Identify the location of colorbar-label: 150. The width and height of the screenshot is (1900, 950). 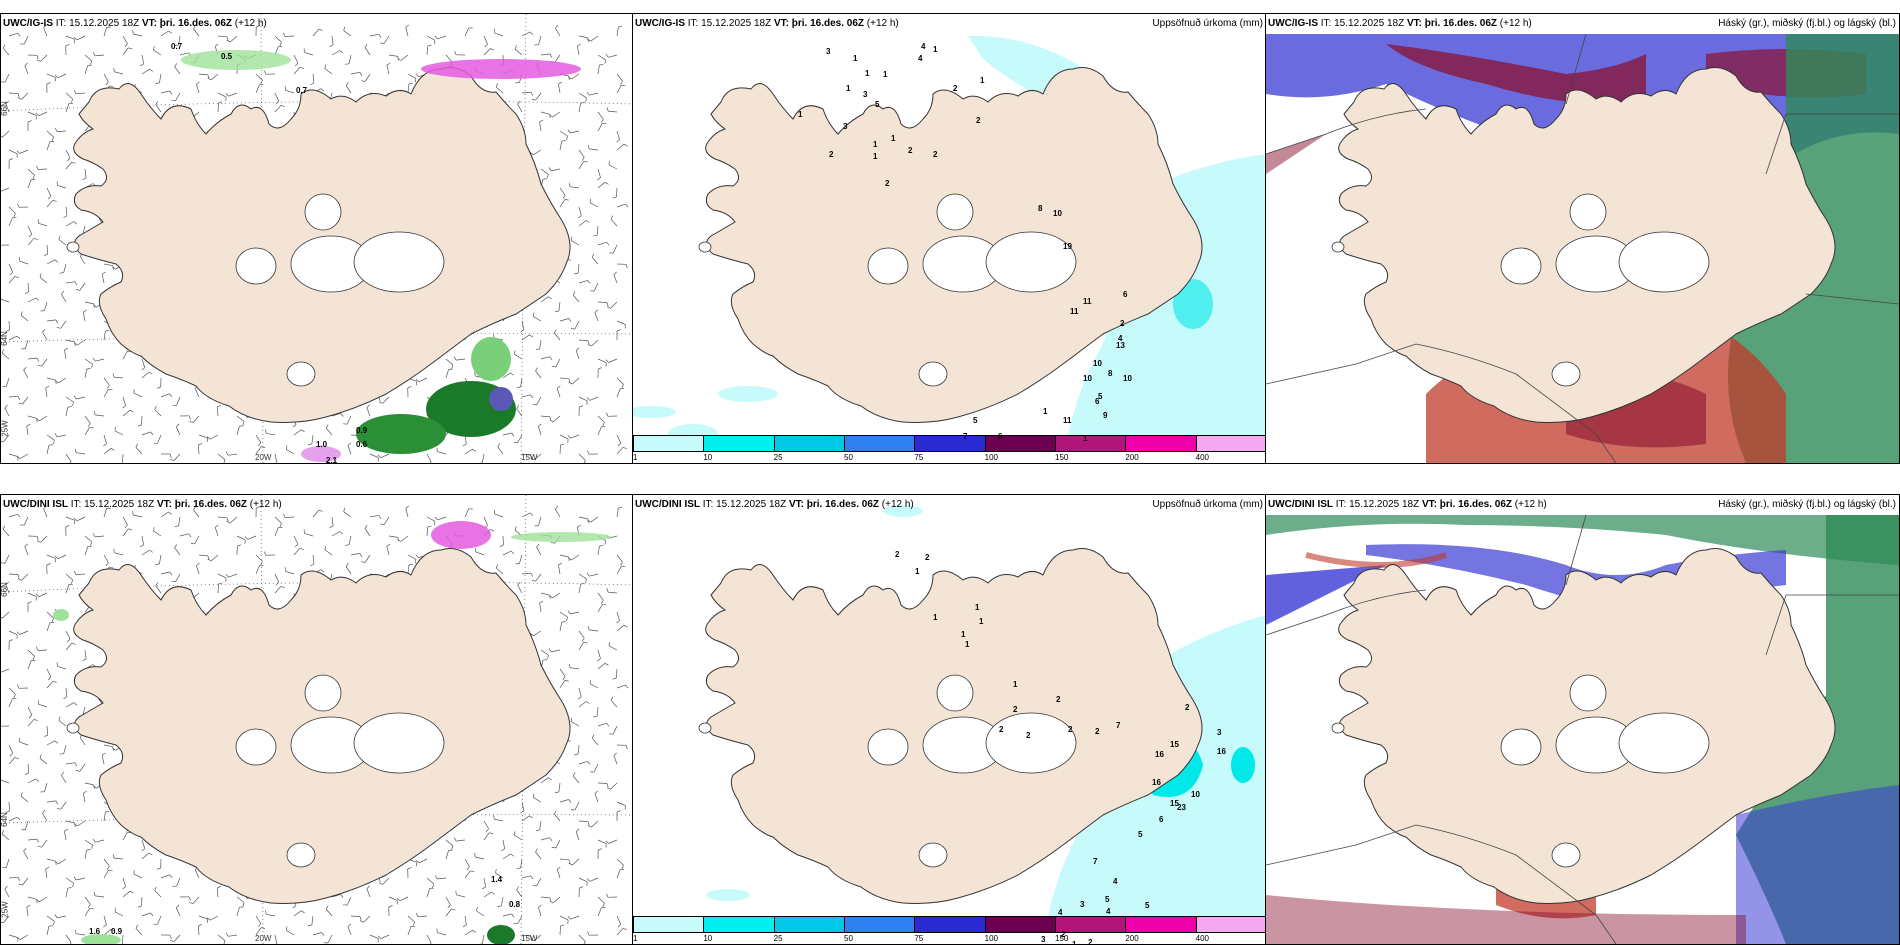
(1062, 938).